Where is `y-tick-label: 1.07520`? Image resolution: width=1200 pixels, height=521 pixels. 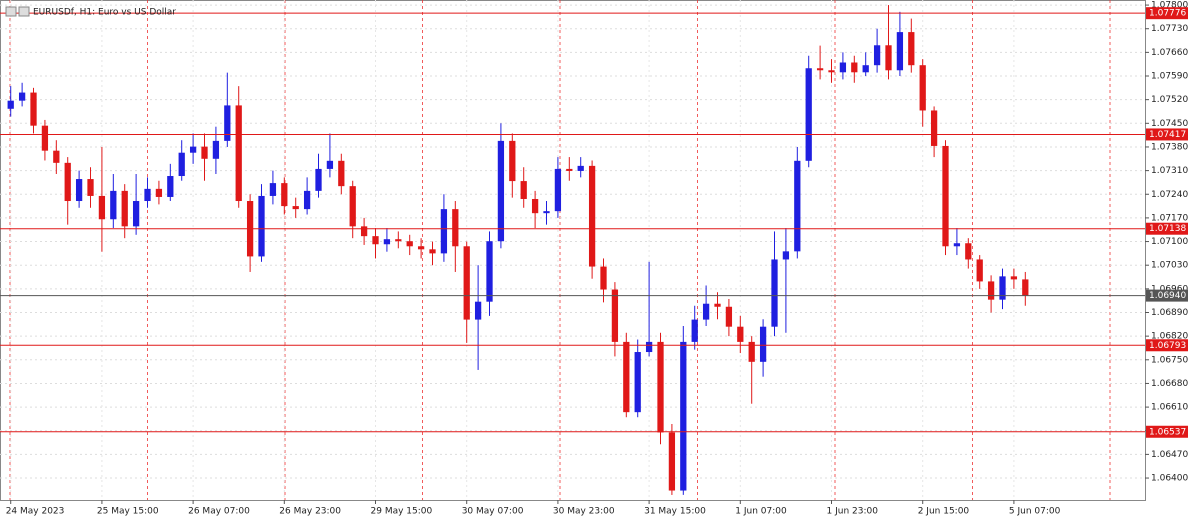
y-tick-label: 1.07520 is located at coordinates (1169, 100).